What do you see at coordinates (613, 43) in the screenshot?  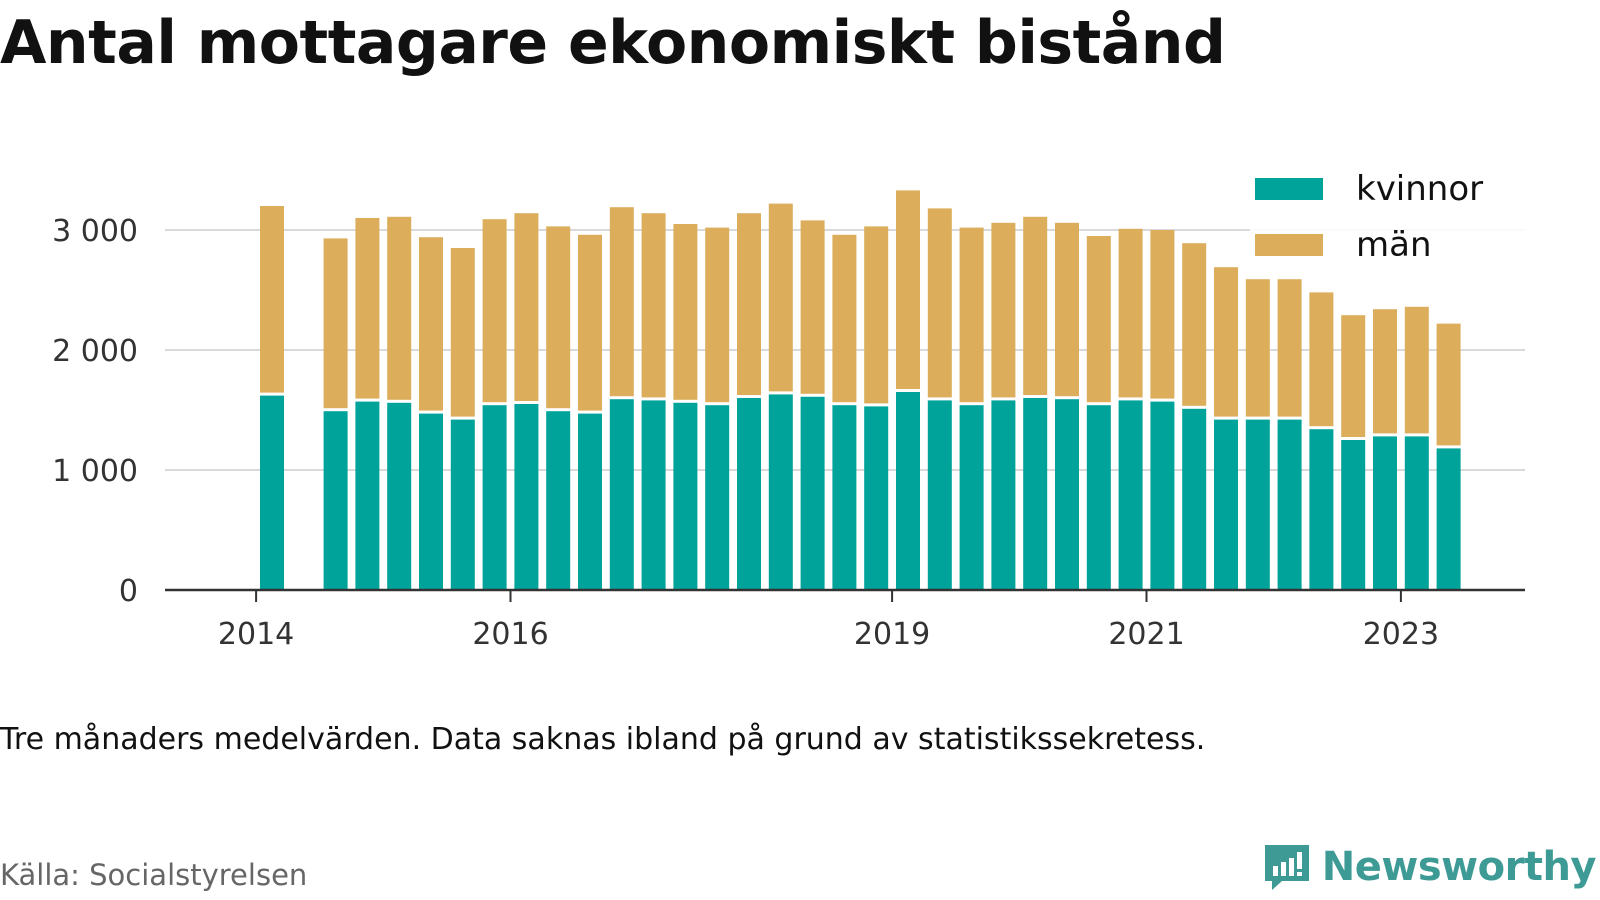 I see `chart-title: Antal mottagare ekonomiskt bistånd` at bounding box center [613, 43].